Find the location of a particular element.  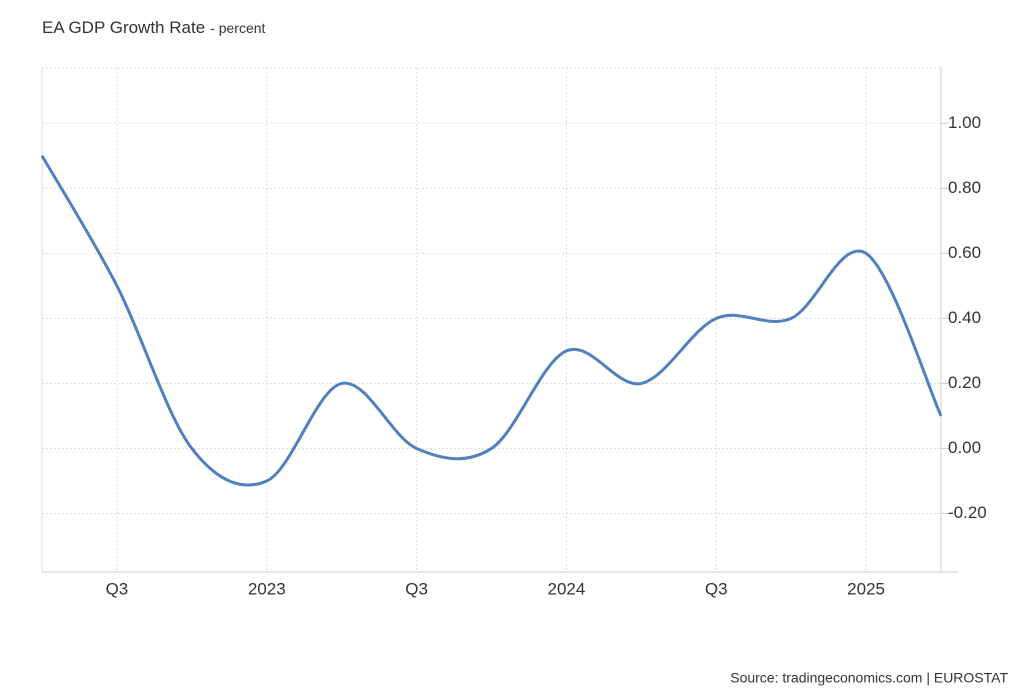

y-tick-label: 0.00 is located at coordinates (964, 447).